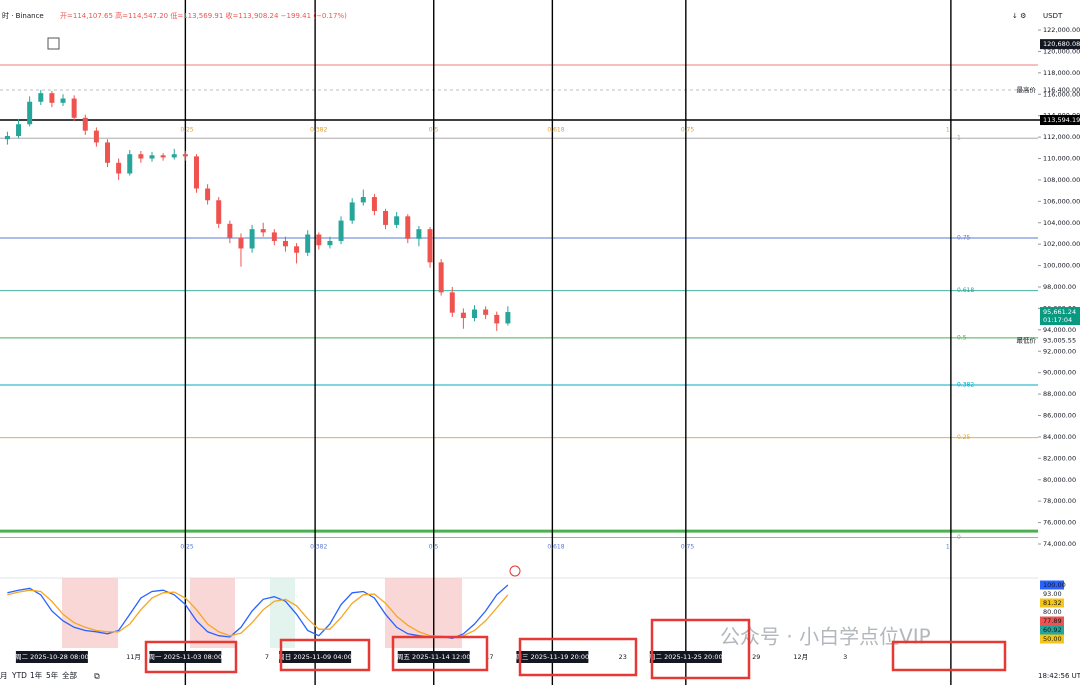 The height and width of the screenshot is (689, 1080). What do you see at coordinates (1027, 89) in the screenshot?
I see `price-label-prefix: 最高价` at bounding box center [1027, 89].